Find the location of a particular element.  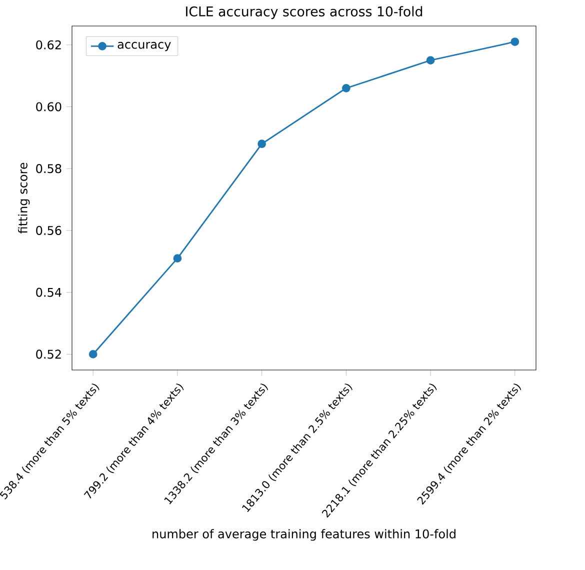

y-tick-label: 0.52 is located at coordinates (48, 354).